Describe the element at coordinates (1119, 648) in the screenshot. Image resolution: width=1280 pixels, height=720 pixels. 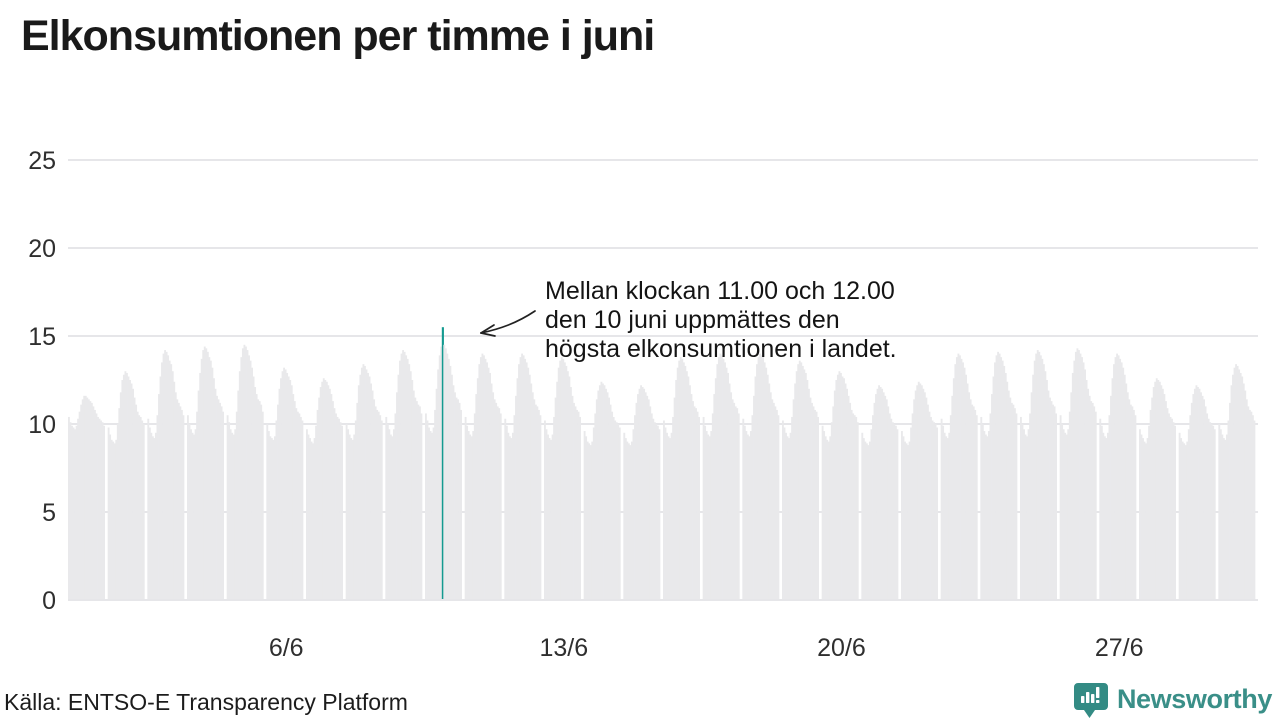
I see `x-tick-label: 27/6` at that location.